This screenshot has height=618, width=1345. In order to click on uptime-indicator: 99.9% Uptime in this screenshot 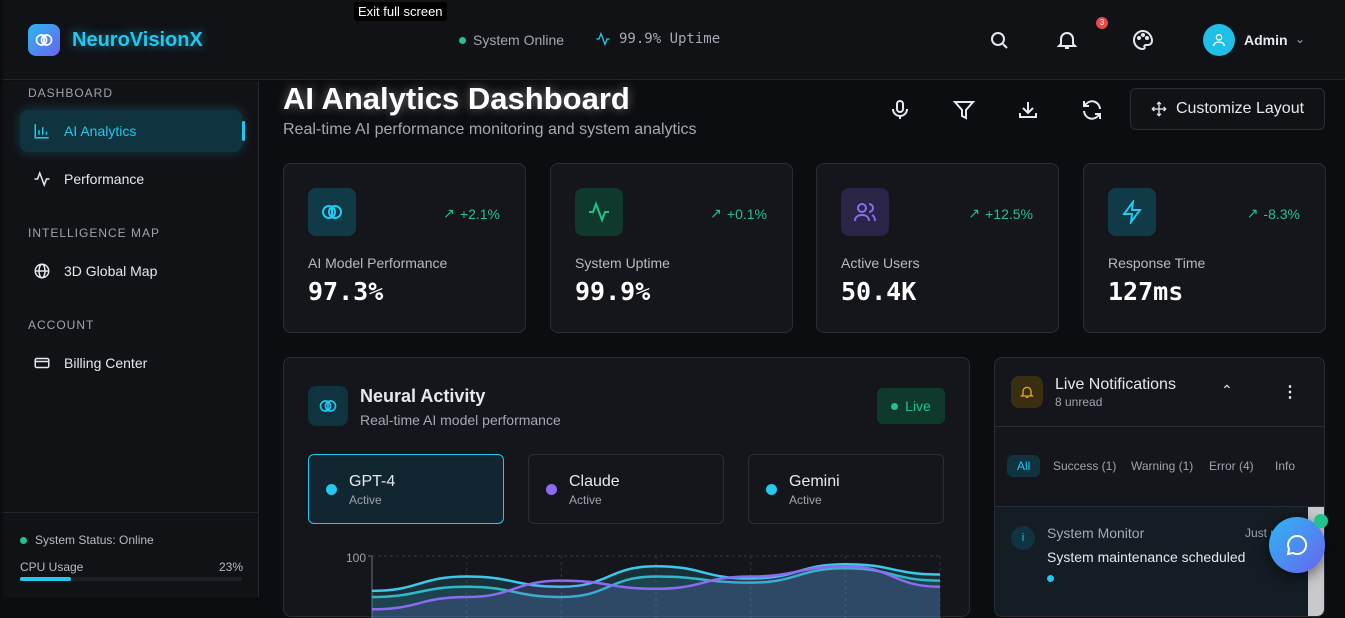, I will do `click(657, 39)`.